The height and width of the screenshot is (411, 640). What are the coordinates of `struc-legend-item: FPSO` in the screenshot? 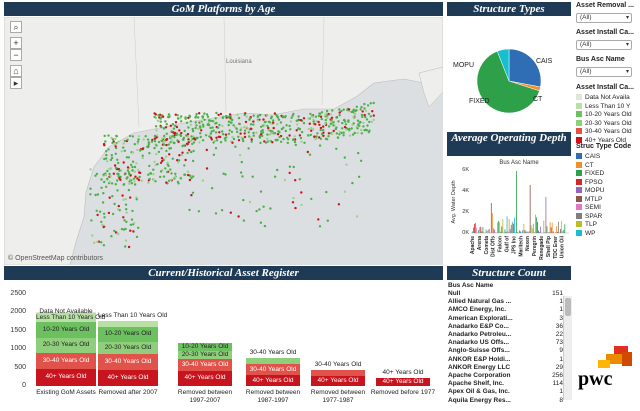 It's located at (589, 182).